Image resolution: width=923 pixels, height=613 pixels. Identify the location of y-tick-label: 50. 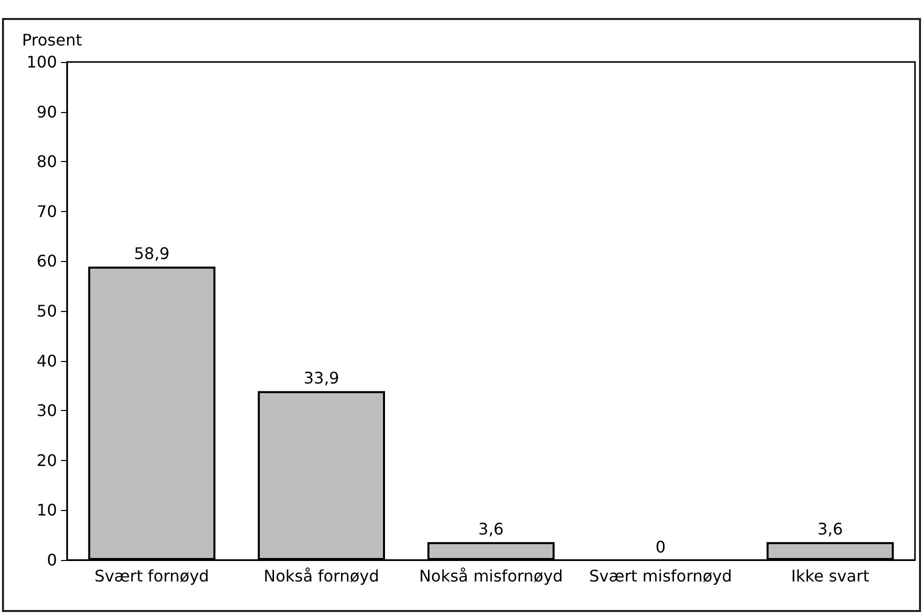
(46, 311).